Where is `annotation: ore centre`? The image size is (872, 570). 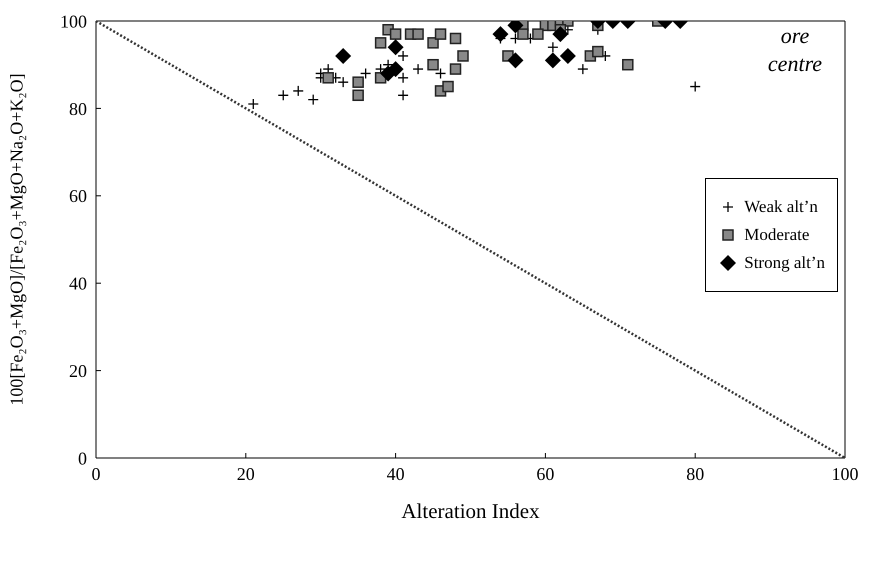 annotation: ore centre is located at coordinates (795, 50).